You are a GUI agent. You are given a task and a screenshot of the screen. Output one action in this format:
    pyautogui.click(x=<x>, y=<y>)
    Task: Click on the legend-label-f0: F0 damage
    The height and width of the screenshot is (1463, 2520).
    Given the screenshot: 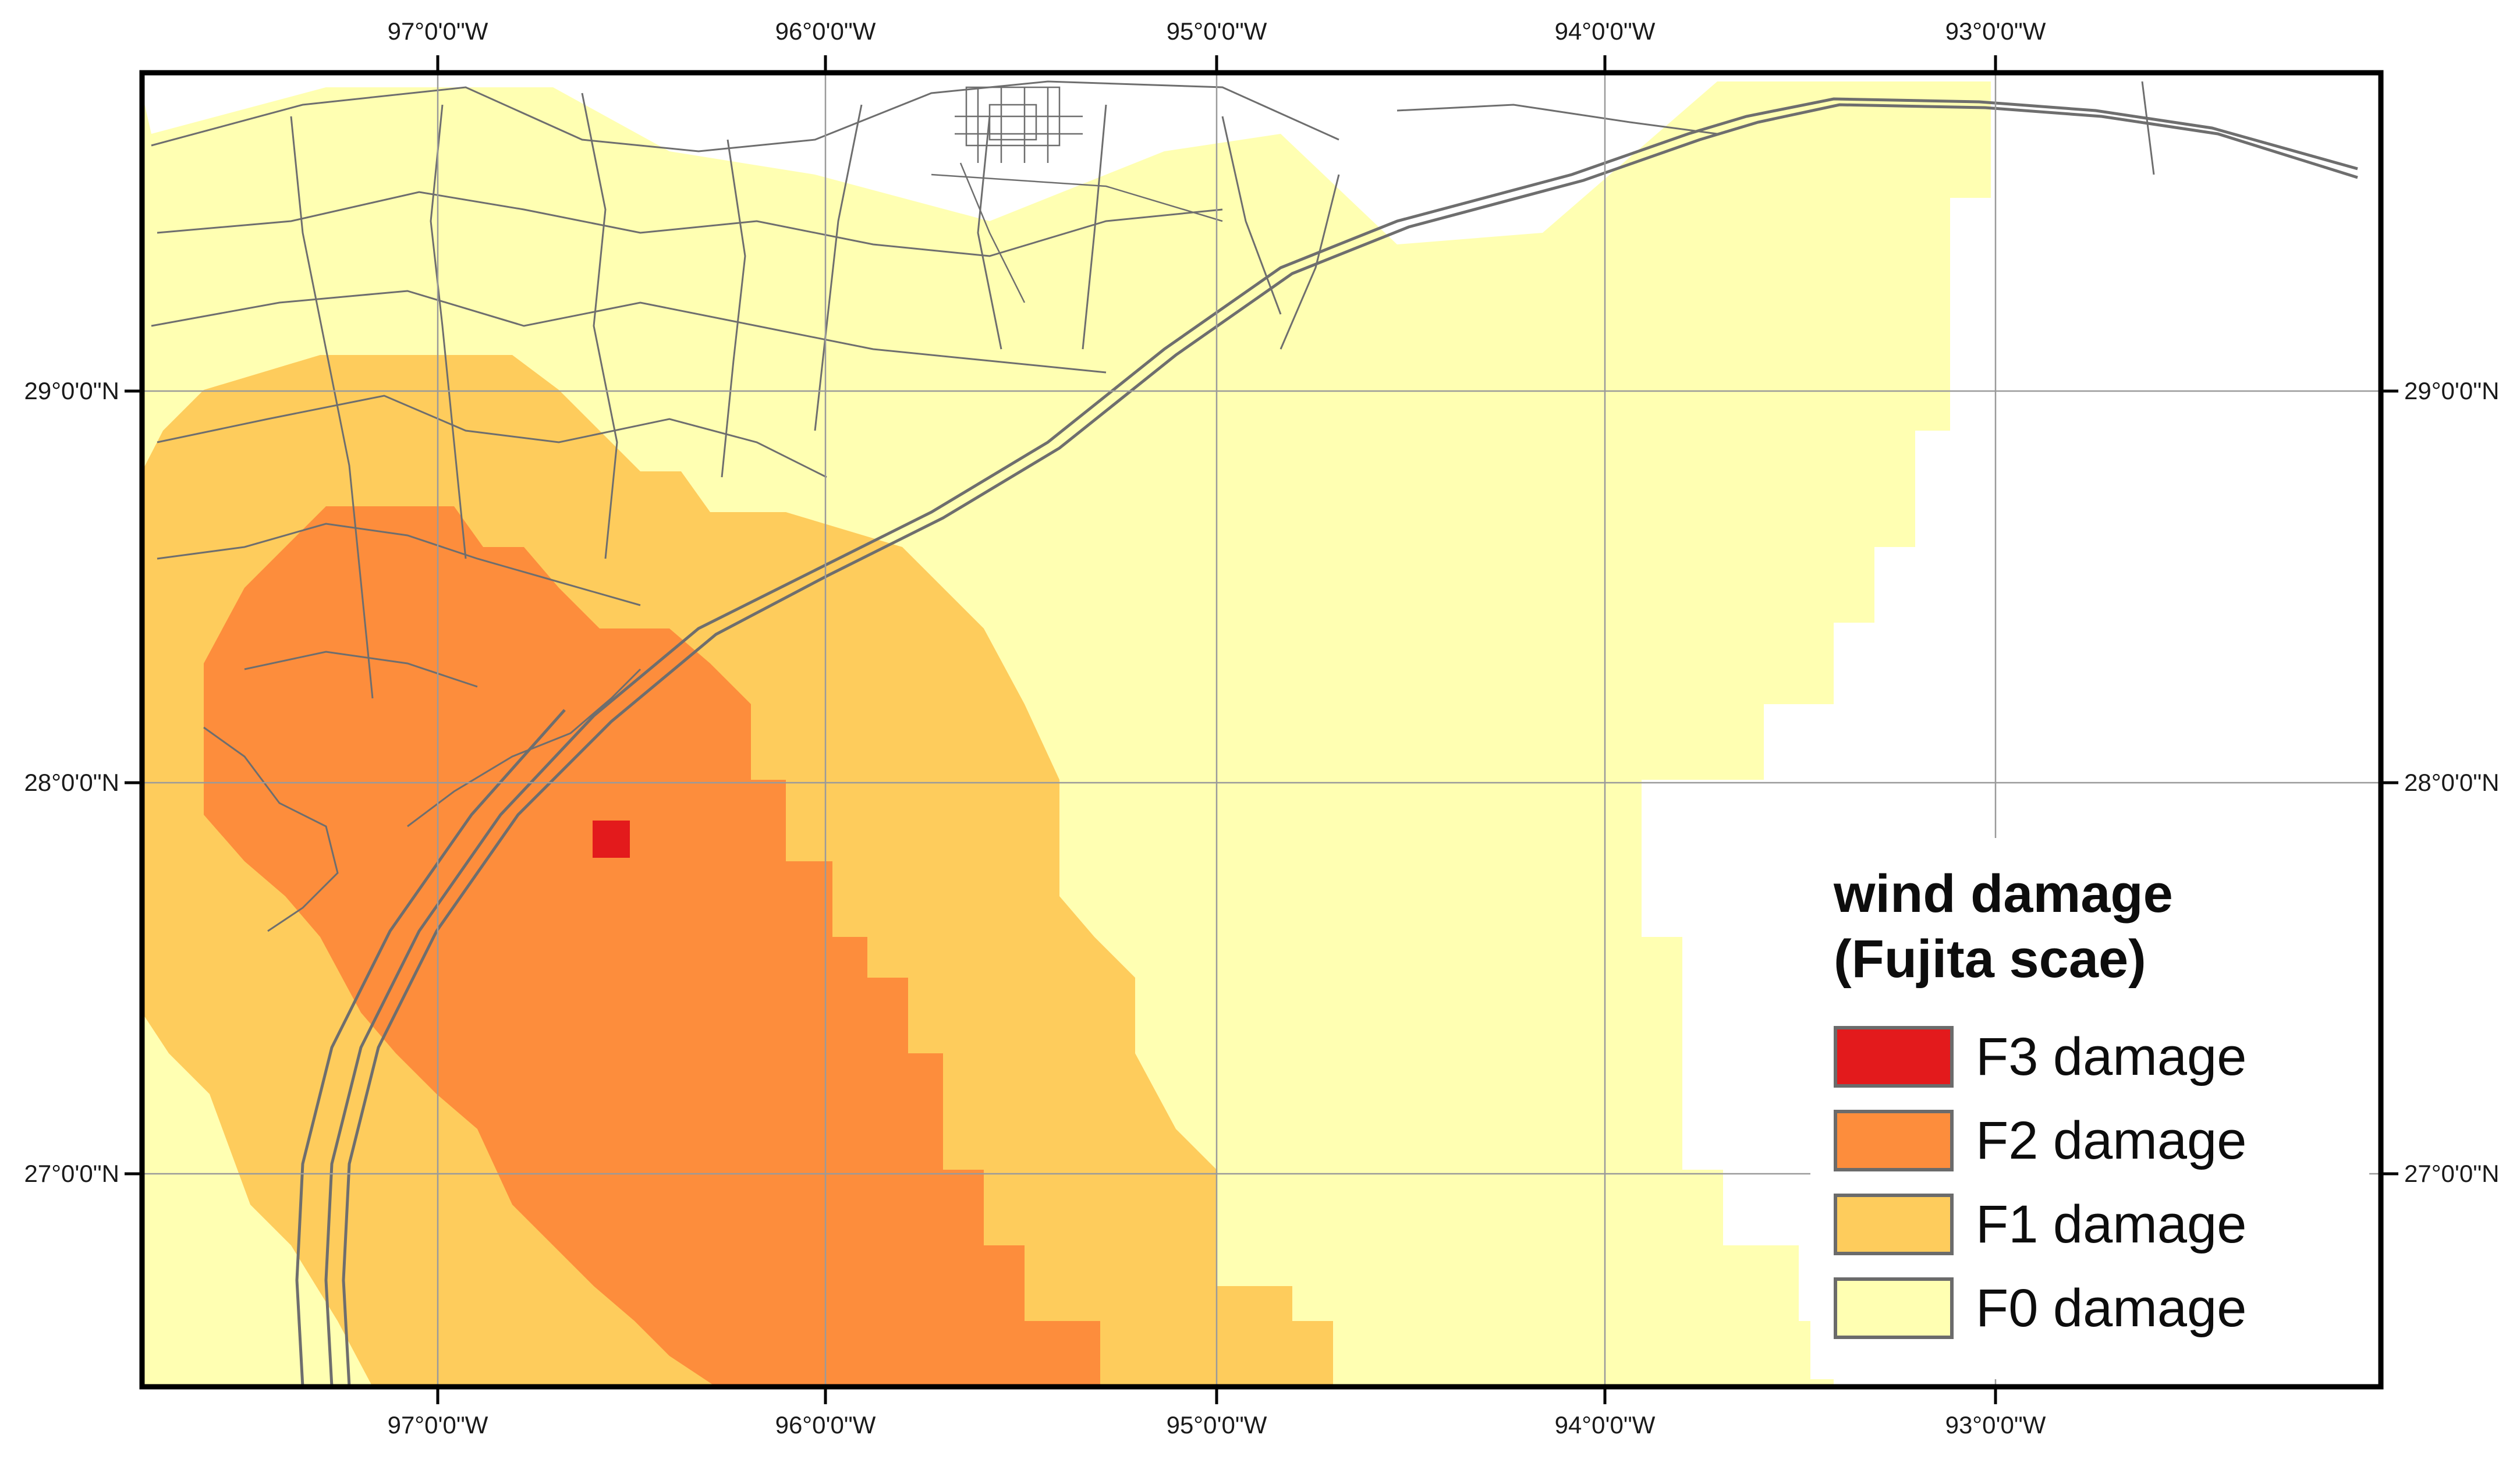 What is the action you would take?
    pyautogui.click(x=2111, y=1308)
    